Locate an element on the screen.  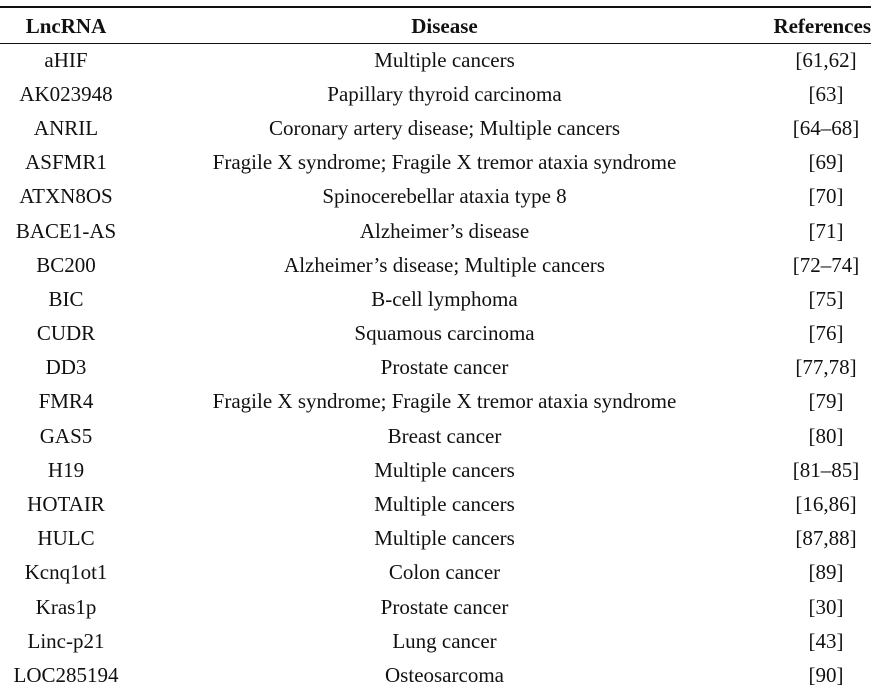
column-header-lncrna: LncRNA is located at coordinates (66, 25).